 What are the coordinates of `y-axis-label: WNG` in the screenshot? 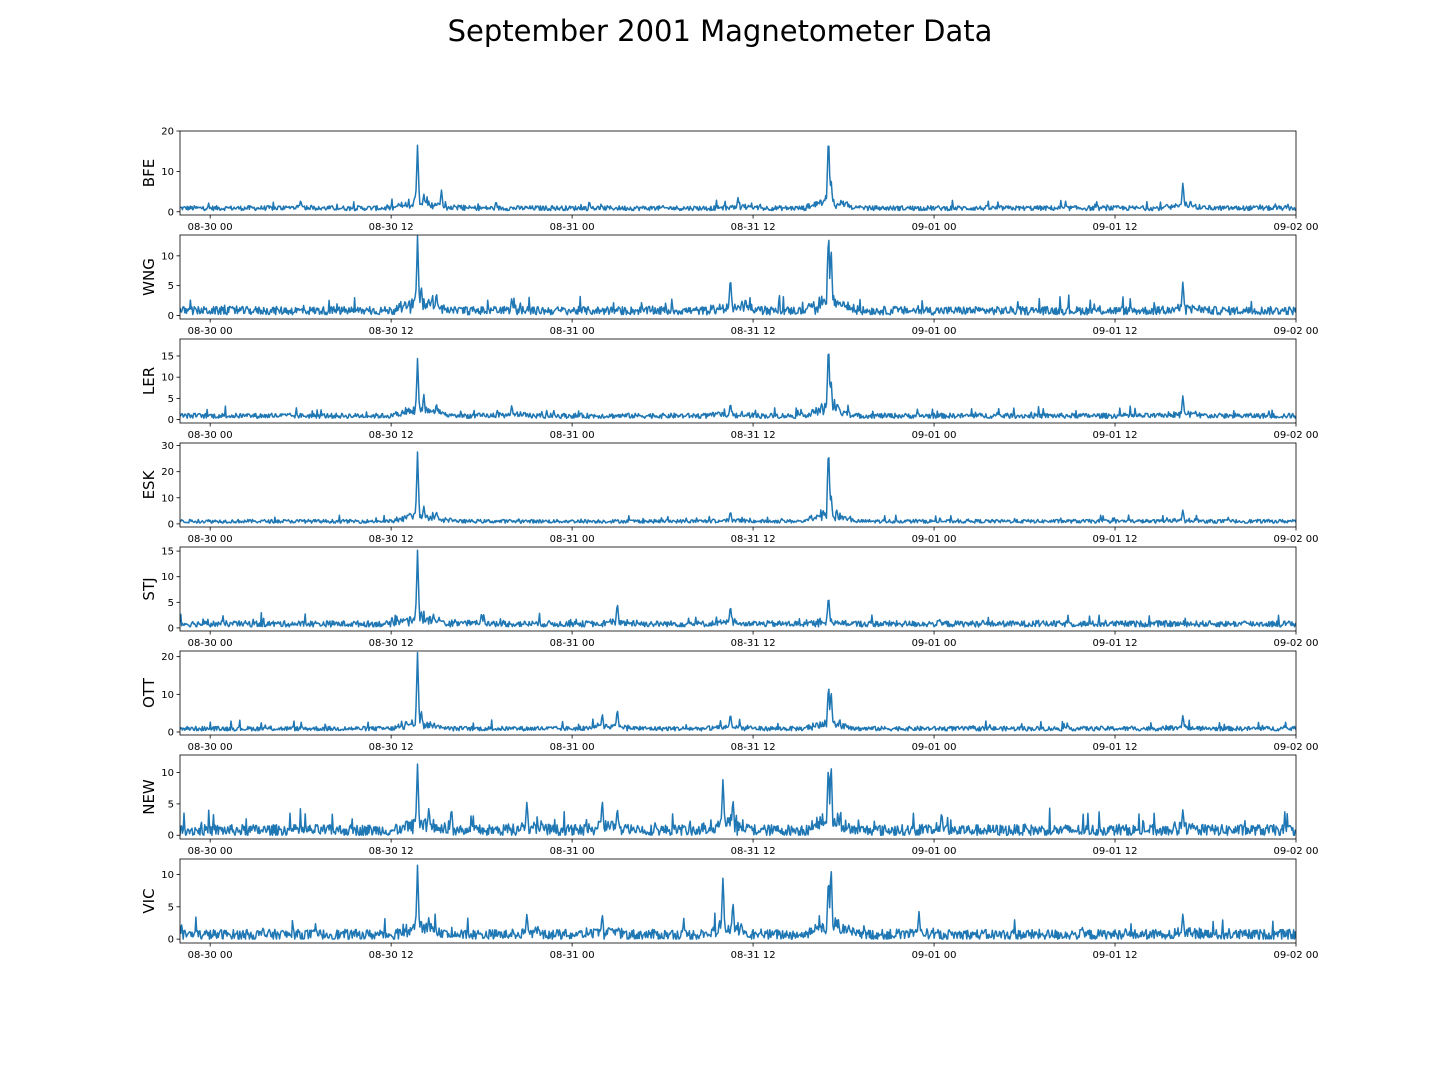 It's located at (149, 277).